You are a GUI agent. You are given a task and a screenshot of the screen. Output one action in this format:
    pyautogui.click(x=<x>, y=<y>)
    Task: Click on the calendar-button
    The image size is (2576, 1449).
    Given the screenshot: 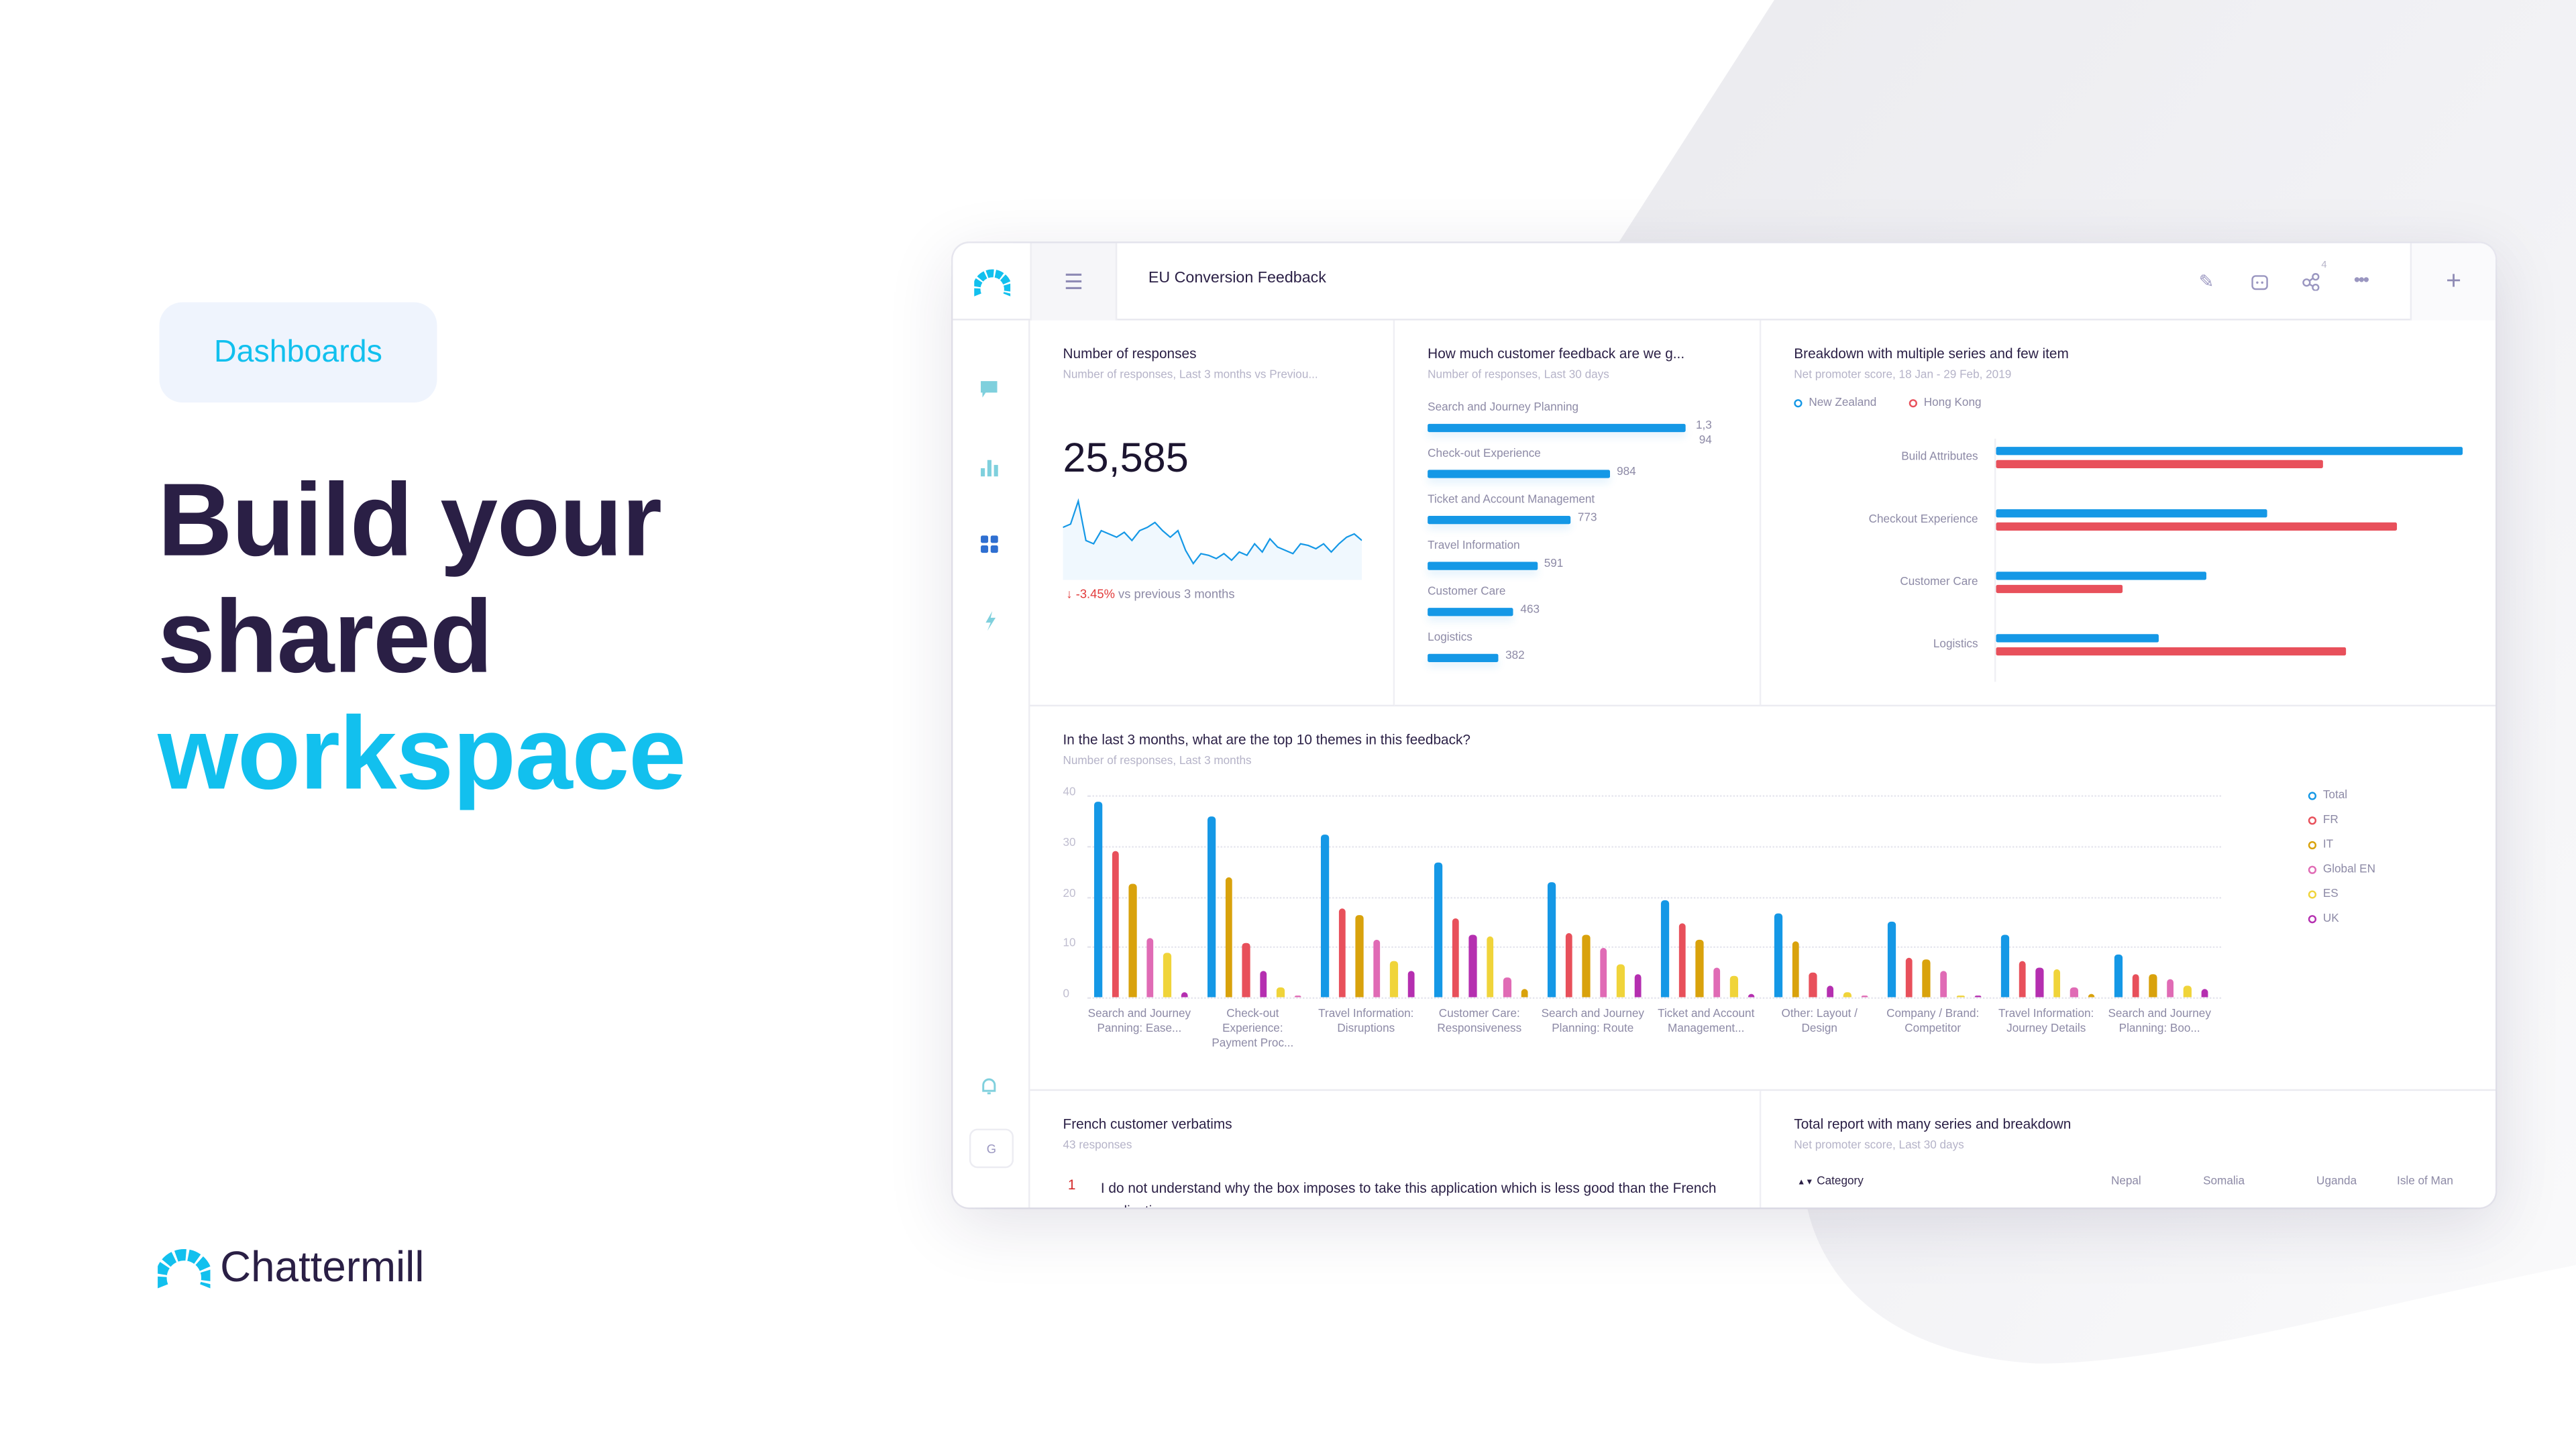 What is the action you would take?
    pyautogui.click(x=2259, y=281)
    